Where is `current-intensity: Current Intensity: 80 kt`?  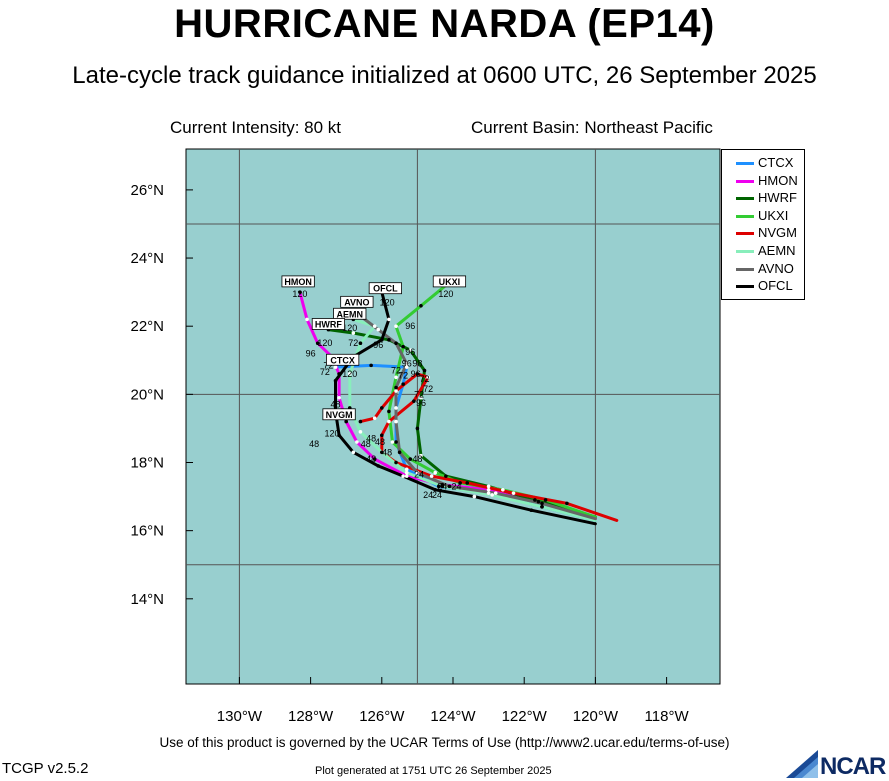 current-intensity: Current Intensity: 80 kt is located at coordinates (256, 127).